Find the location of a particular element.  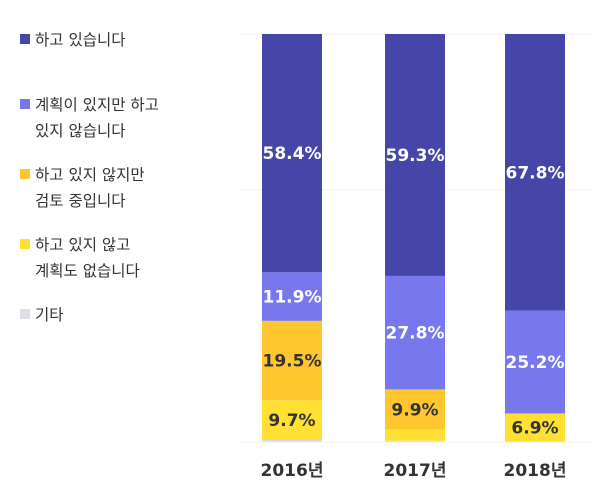

data-label: 25.2% is located at coordinates (535, 363).